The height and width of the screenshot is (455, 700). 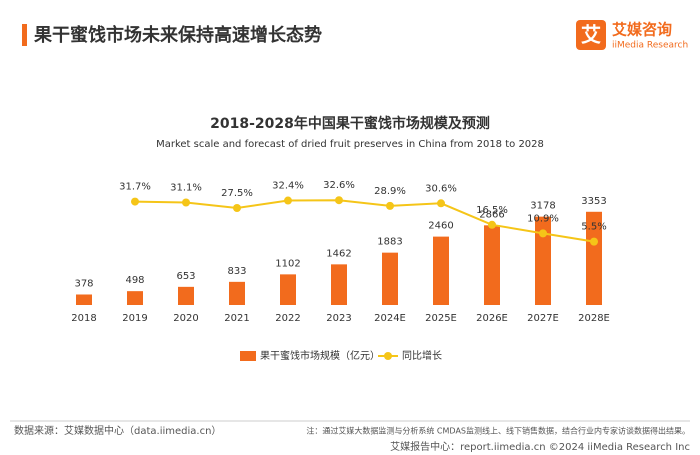 I want to click on bar-label: 653, so click(x=185, y=276).